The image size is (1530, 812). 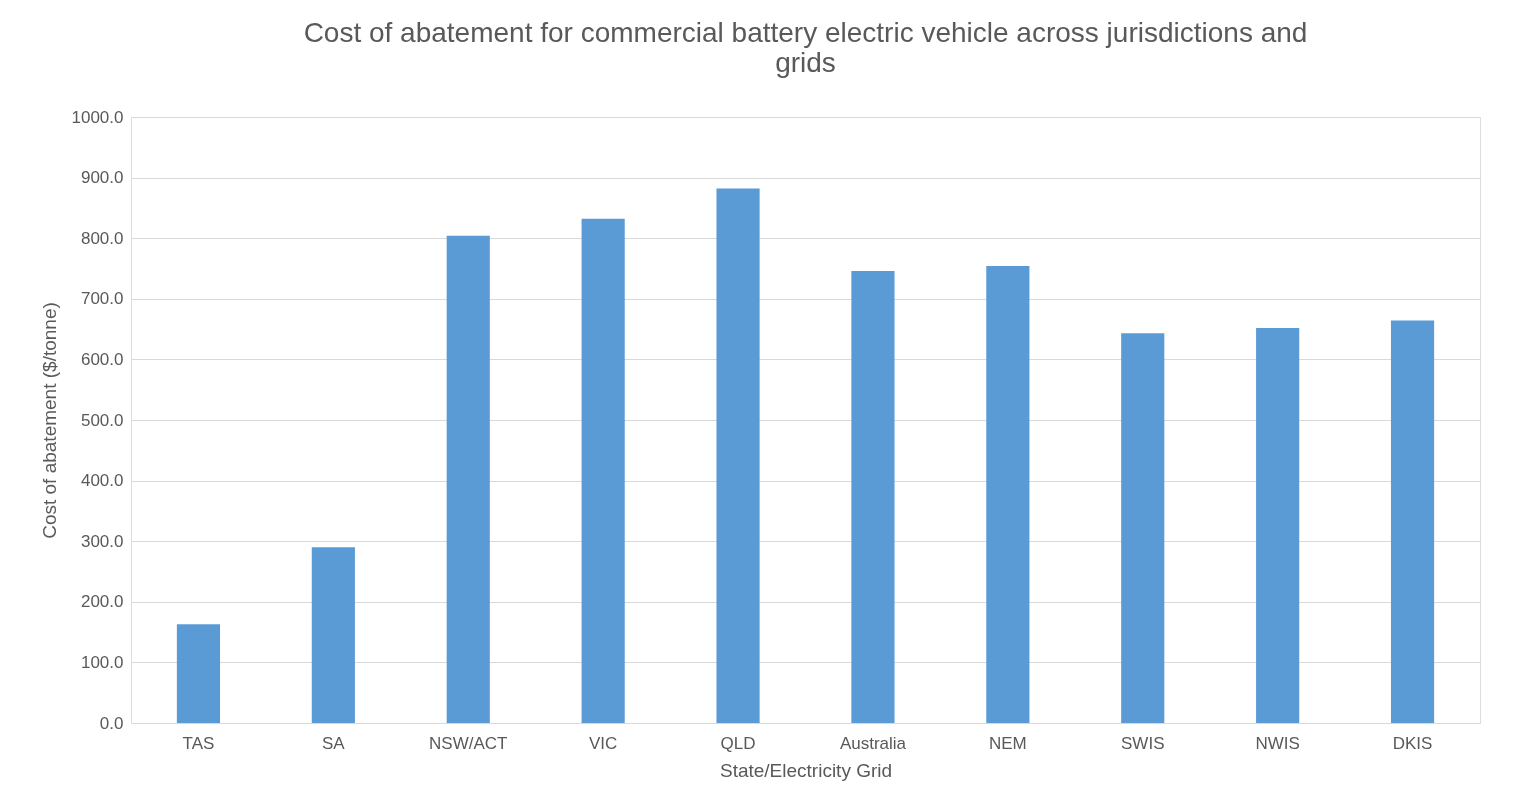 What do you see at coordinates (111, 723) in the screenshot?
I see `y-tick-label: 0.0` at bounding box center [111, 723].